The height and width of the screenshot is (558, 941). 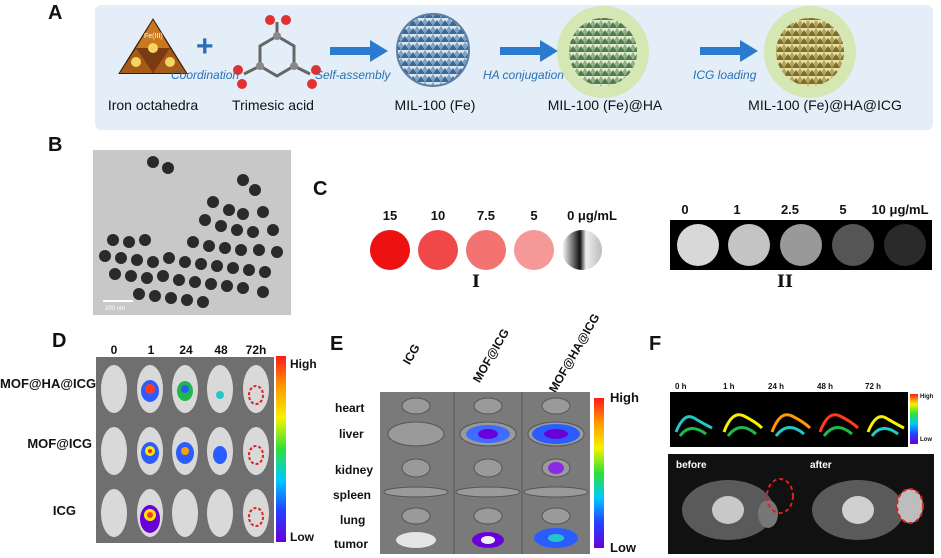 What do you see at coordinates (681, 386) in the screenshot?
I see `timepoint-label: 0 h` at bounding box center [681, 386].